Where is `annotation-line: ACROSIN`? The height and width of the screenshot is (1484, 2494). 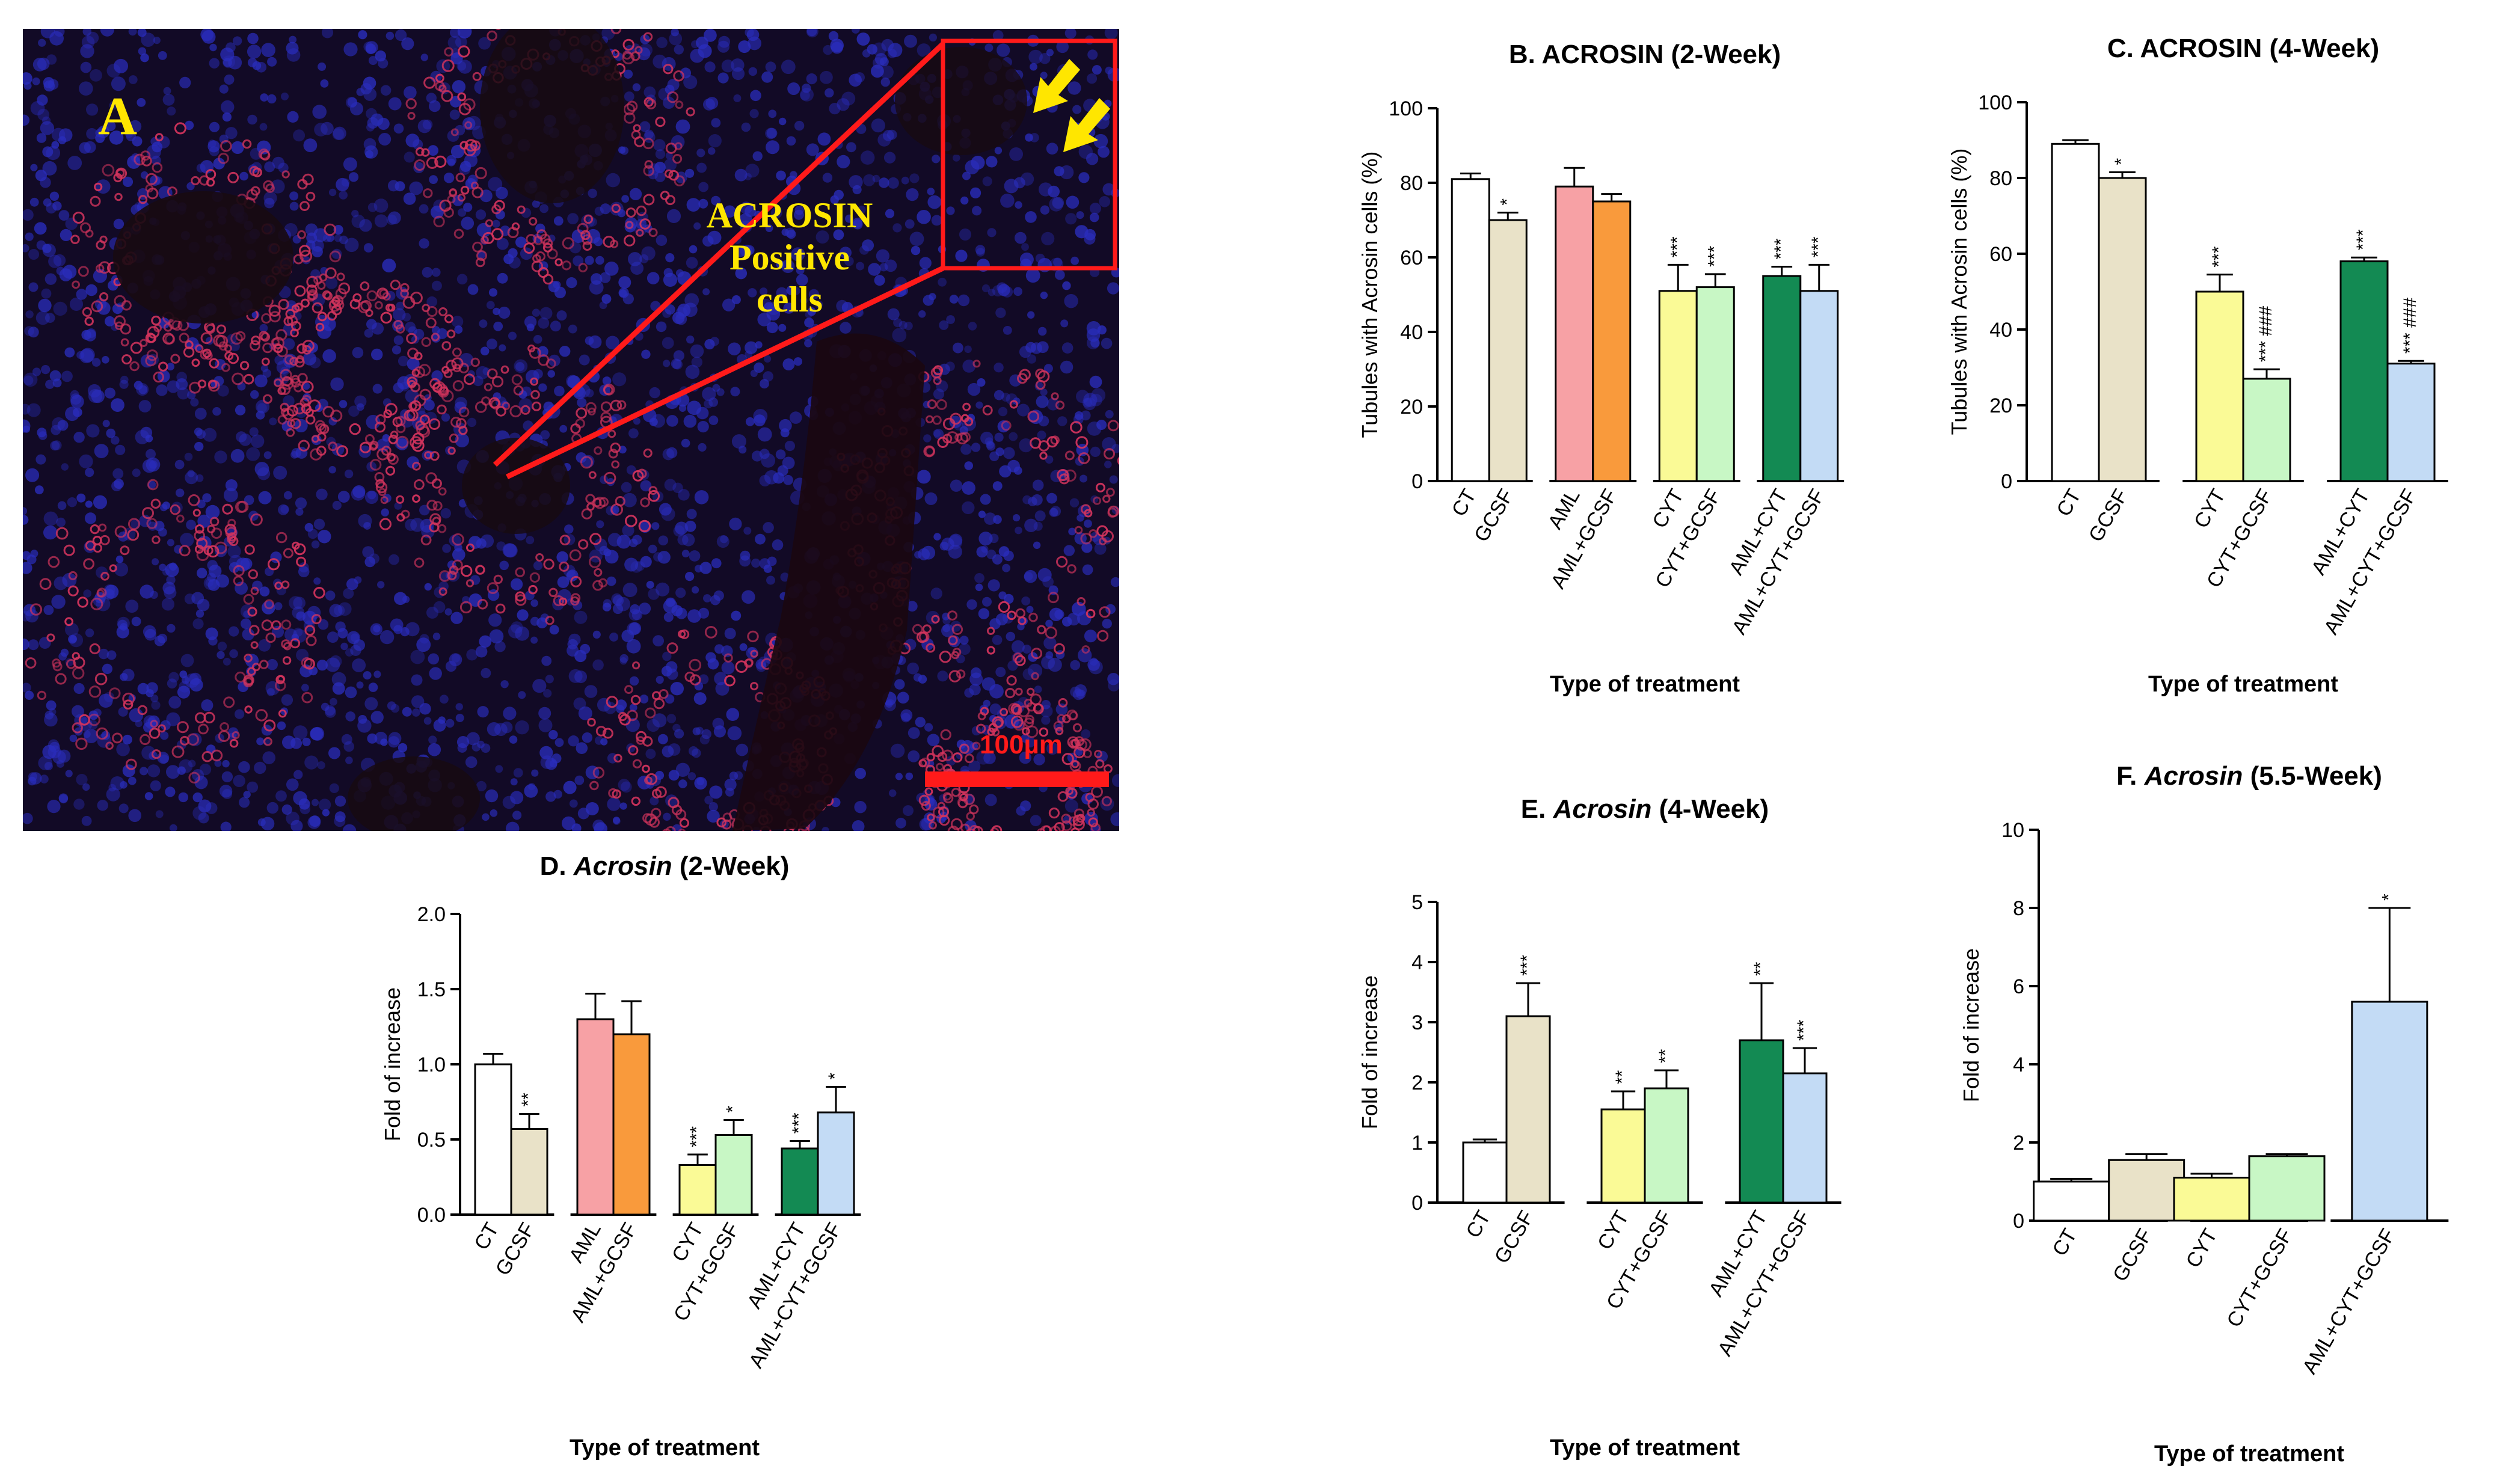 annotation-line: ACROSIN is located at coordinates (790, 215).